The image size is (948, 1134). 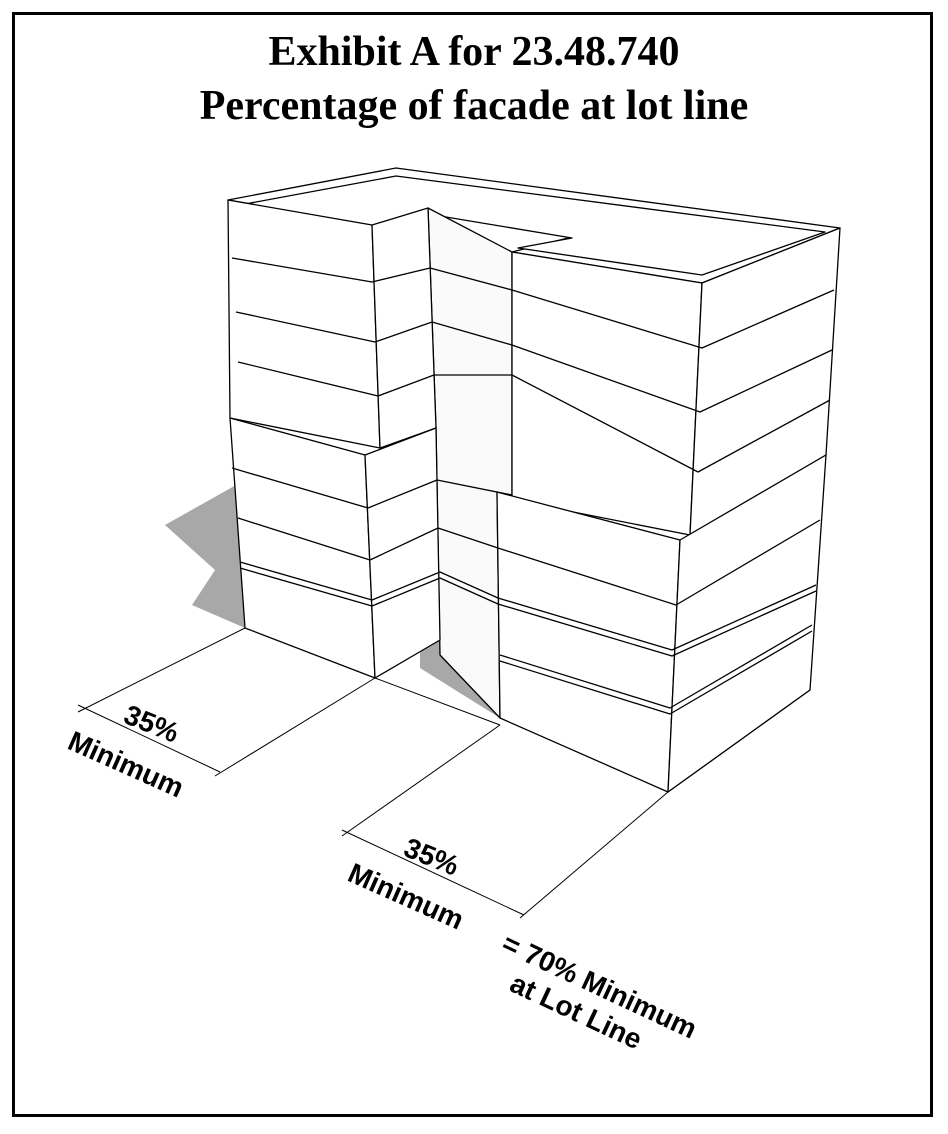 I want to click on shadow-left, so click(x=205, y=554).